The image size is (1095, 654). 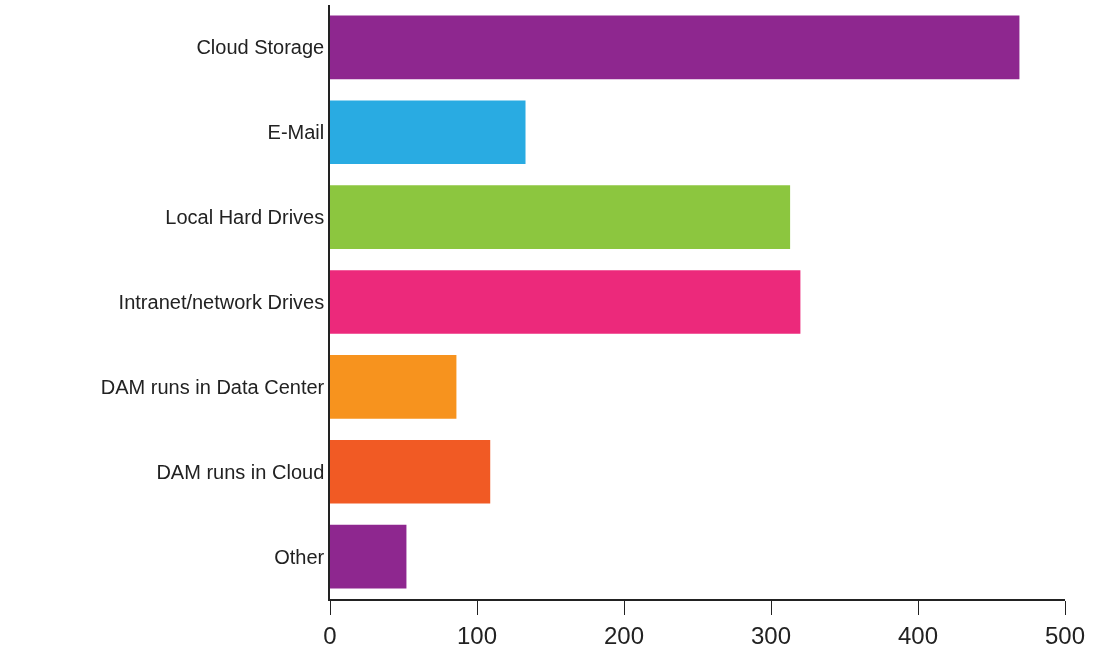 What do you see at coordinates (1065, 635) in the screenshot?
I see `x-tick-label: 500` at bounding box center [1065, 635].